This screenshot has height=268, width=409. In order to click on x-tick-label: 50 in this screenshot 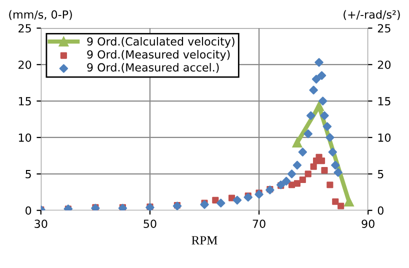, I will do `click(150, 224)`.